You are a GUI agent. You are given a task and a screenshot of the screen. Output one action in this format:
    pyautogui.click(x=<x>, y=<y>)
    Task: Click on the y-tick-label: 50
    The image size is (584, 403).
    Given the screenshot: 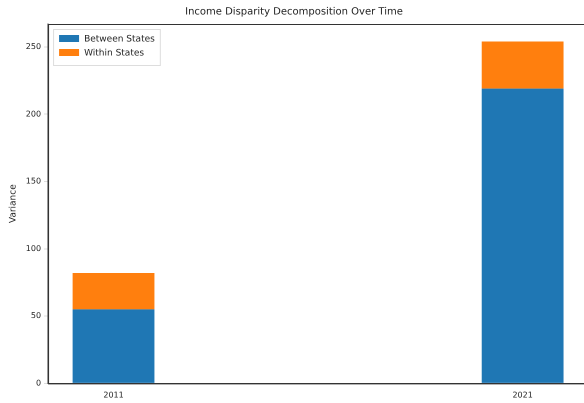 What is the action you would take?
    pyautogui.click(x=36, y=315)
    